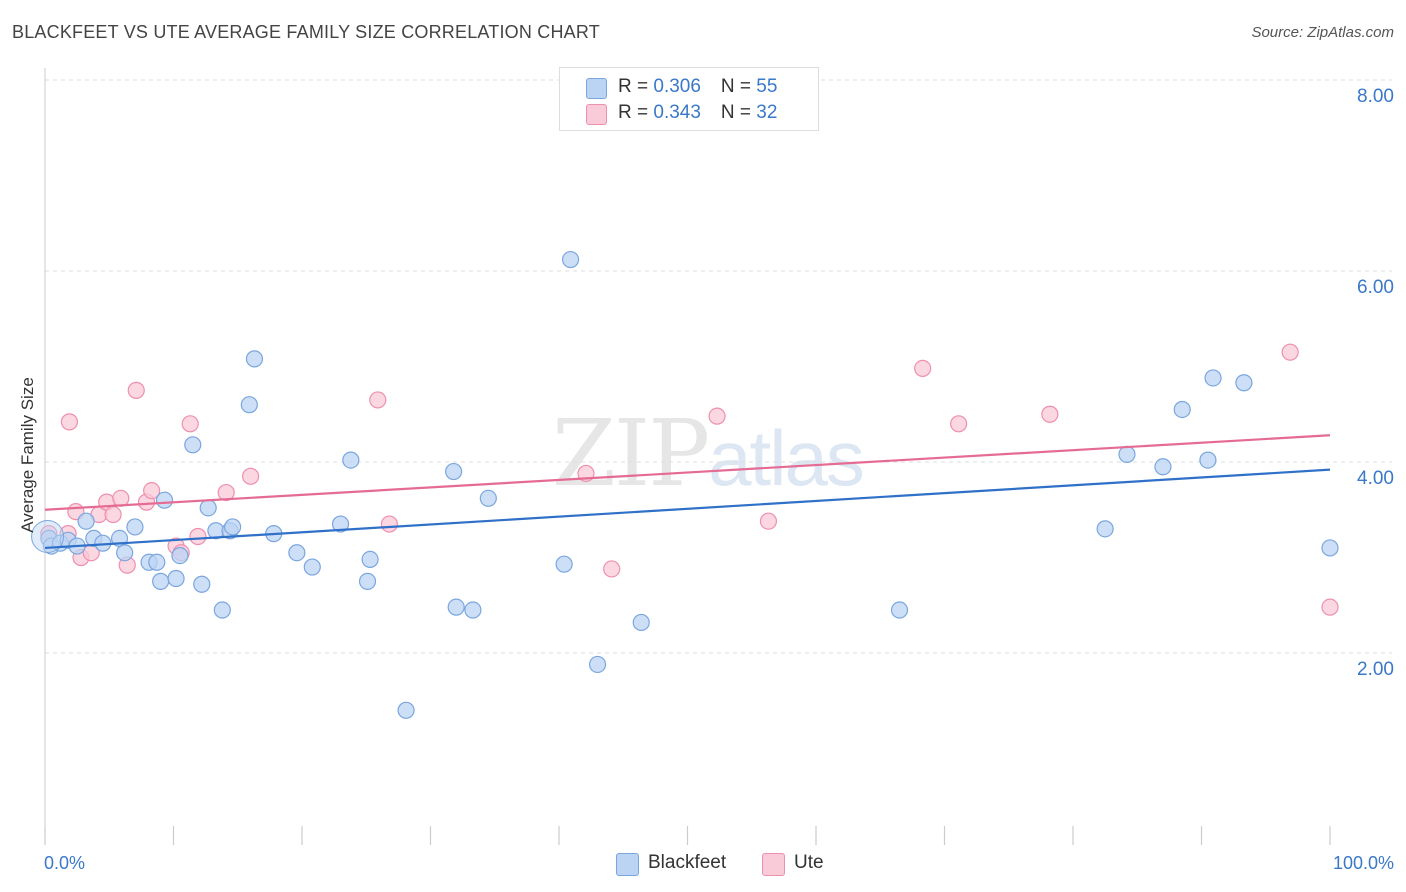 This screenshot has width=1406, height=892. I want to click on legend-label-blackfeet: Blackfeet, so click(687, 862).